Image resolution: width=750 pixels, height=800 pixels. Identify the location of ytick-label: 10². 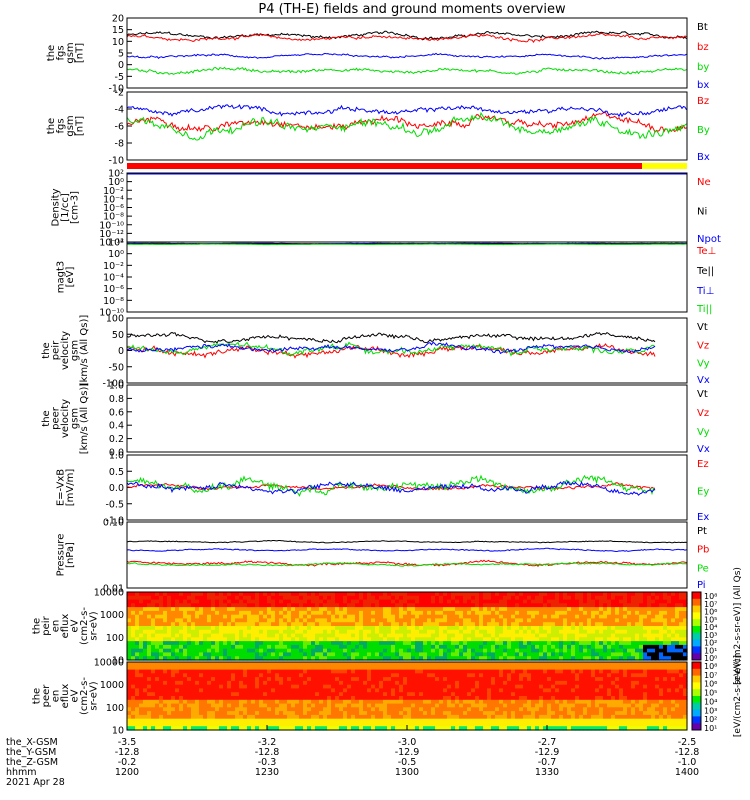
(116, 243).